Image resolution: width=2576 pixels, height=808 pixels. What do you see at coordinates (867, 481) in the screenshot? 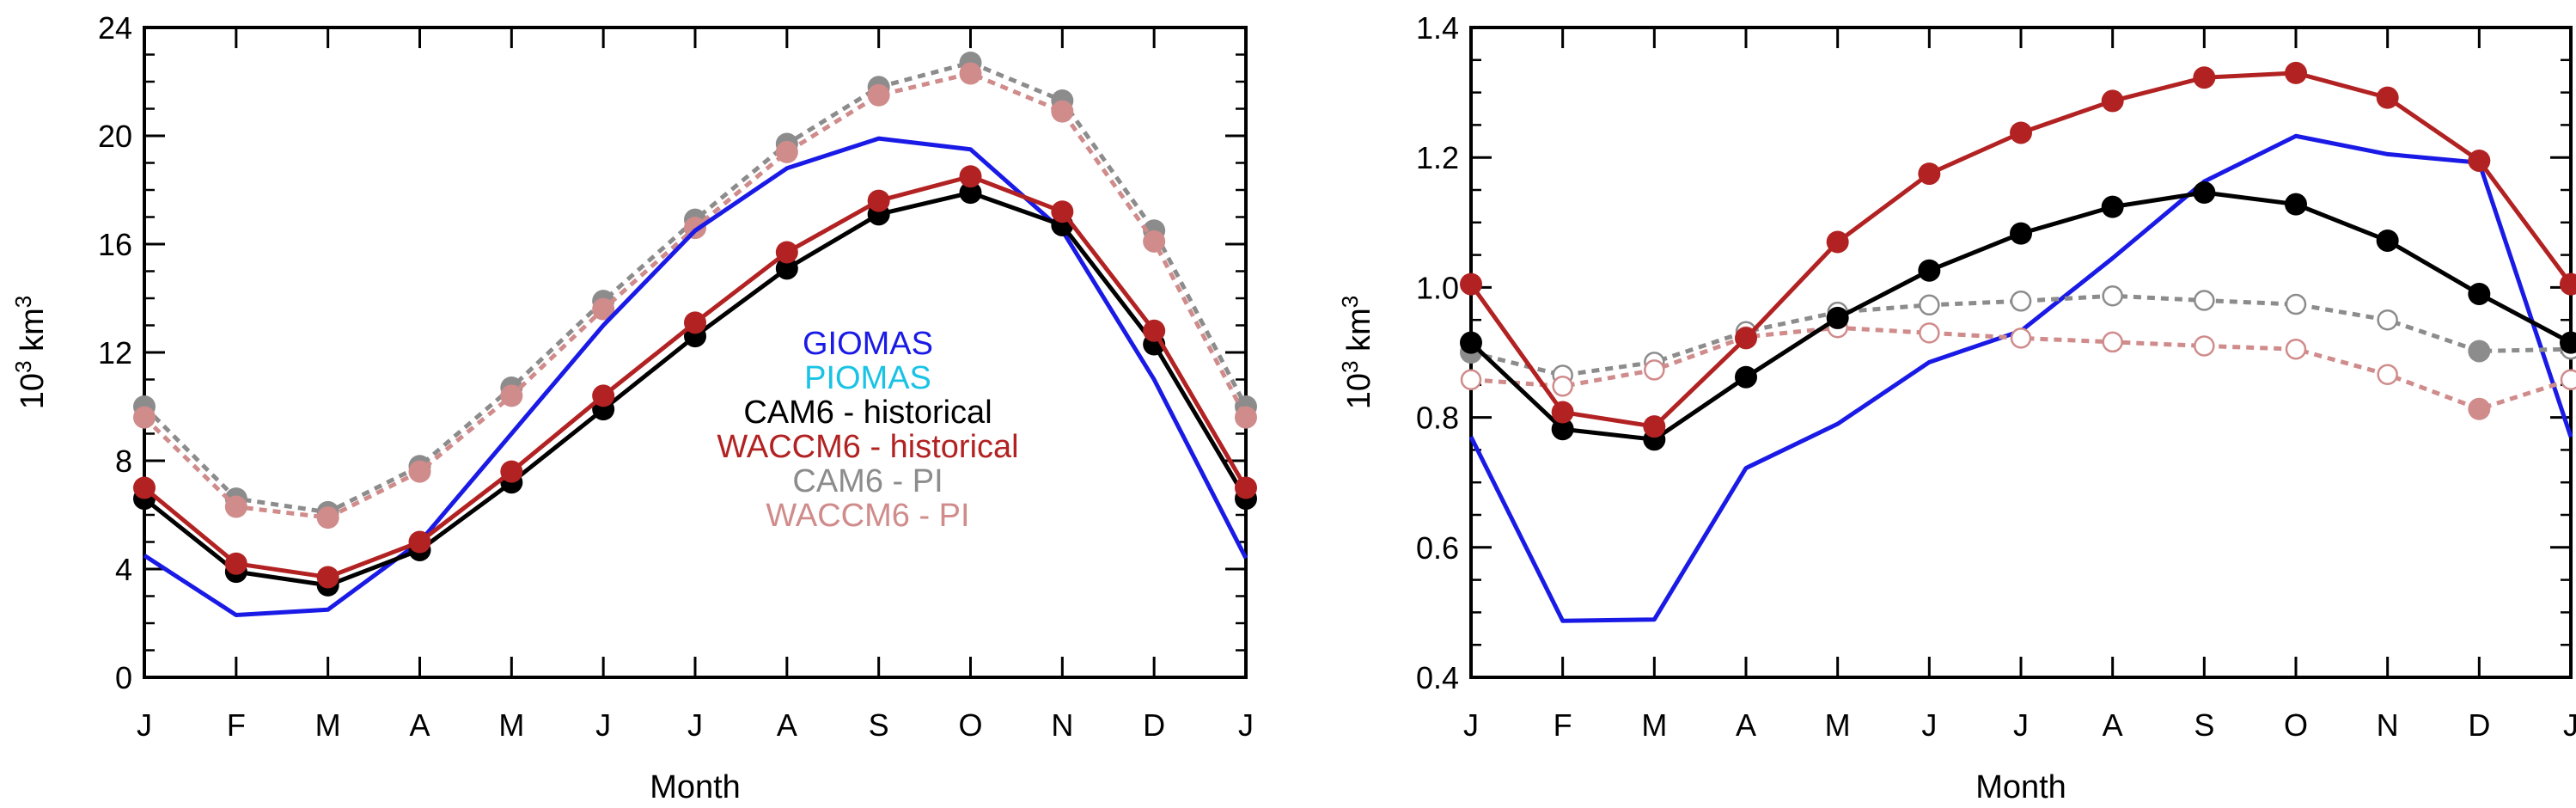
I see `legend-entry: CAM6 - PI` at bounding box center [867, 481].